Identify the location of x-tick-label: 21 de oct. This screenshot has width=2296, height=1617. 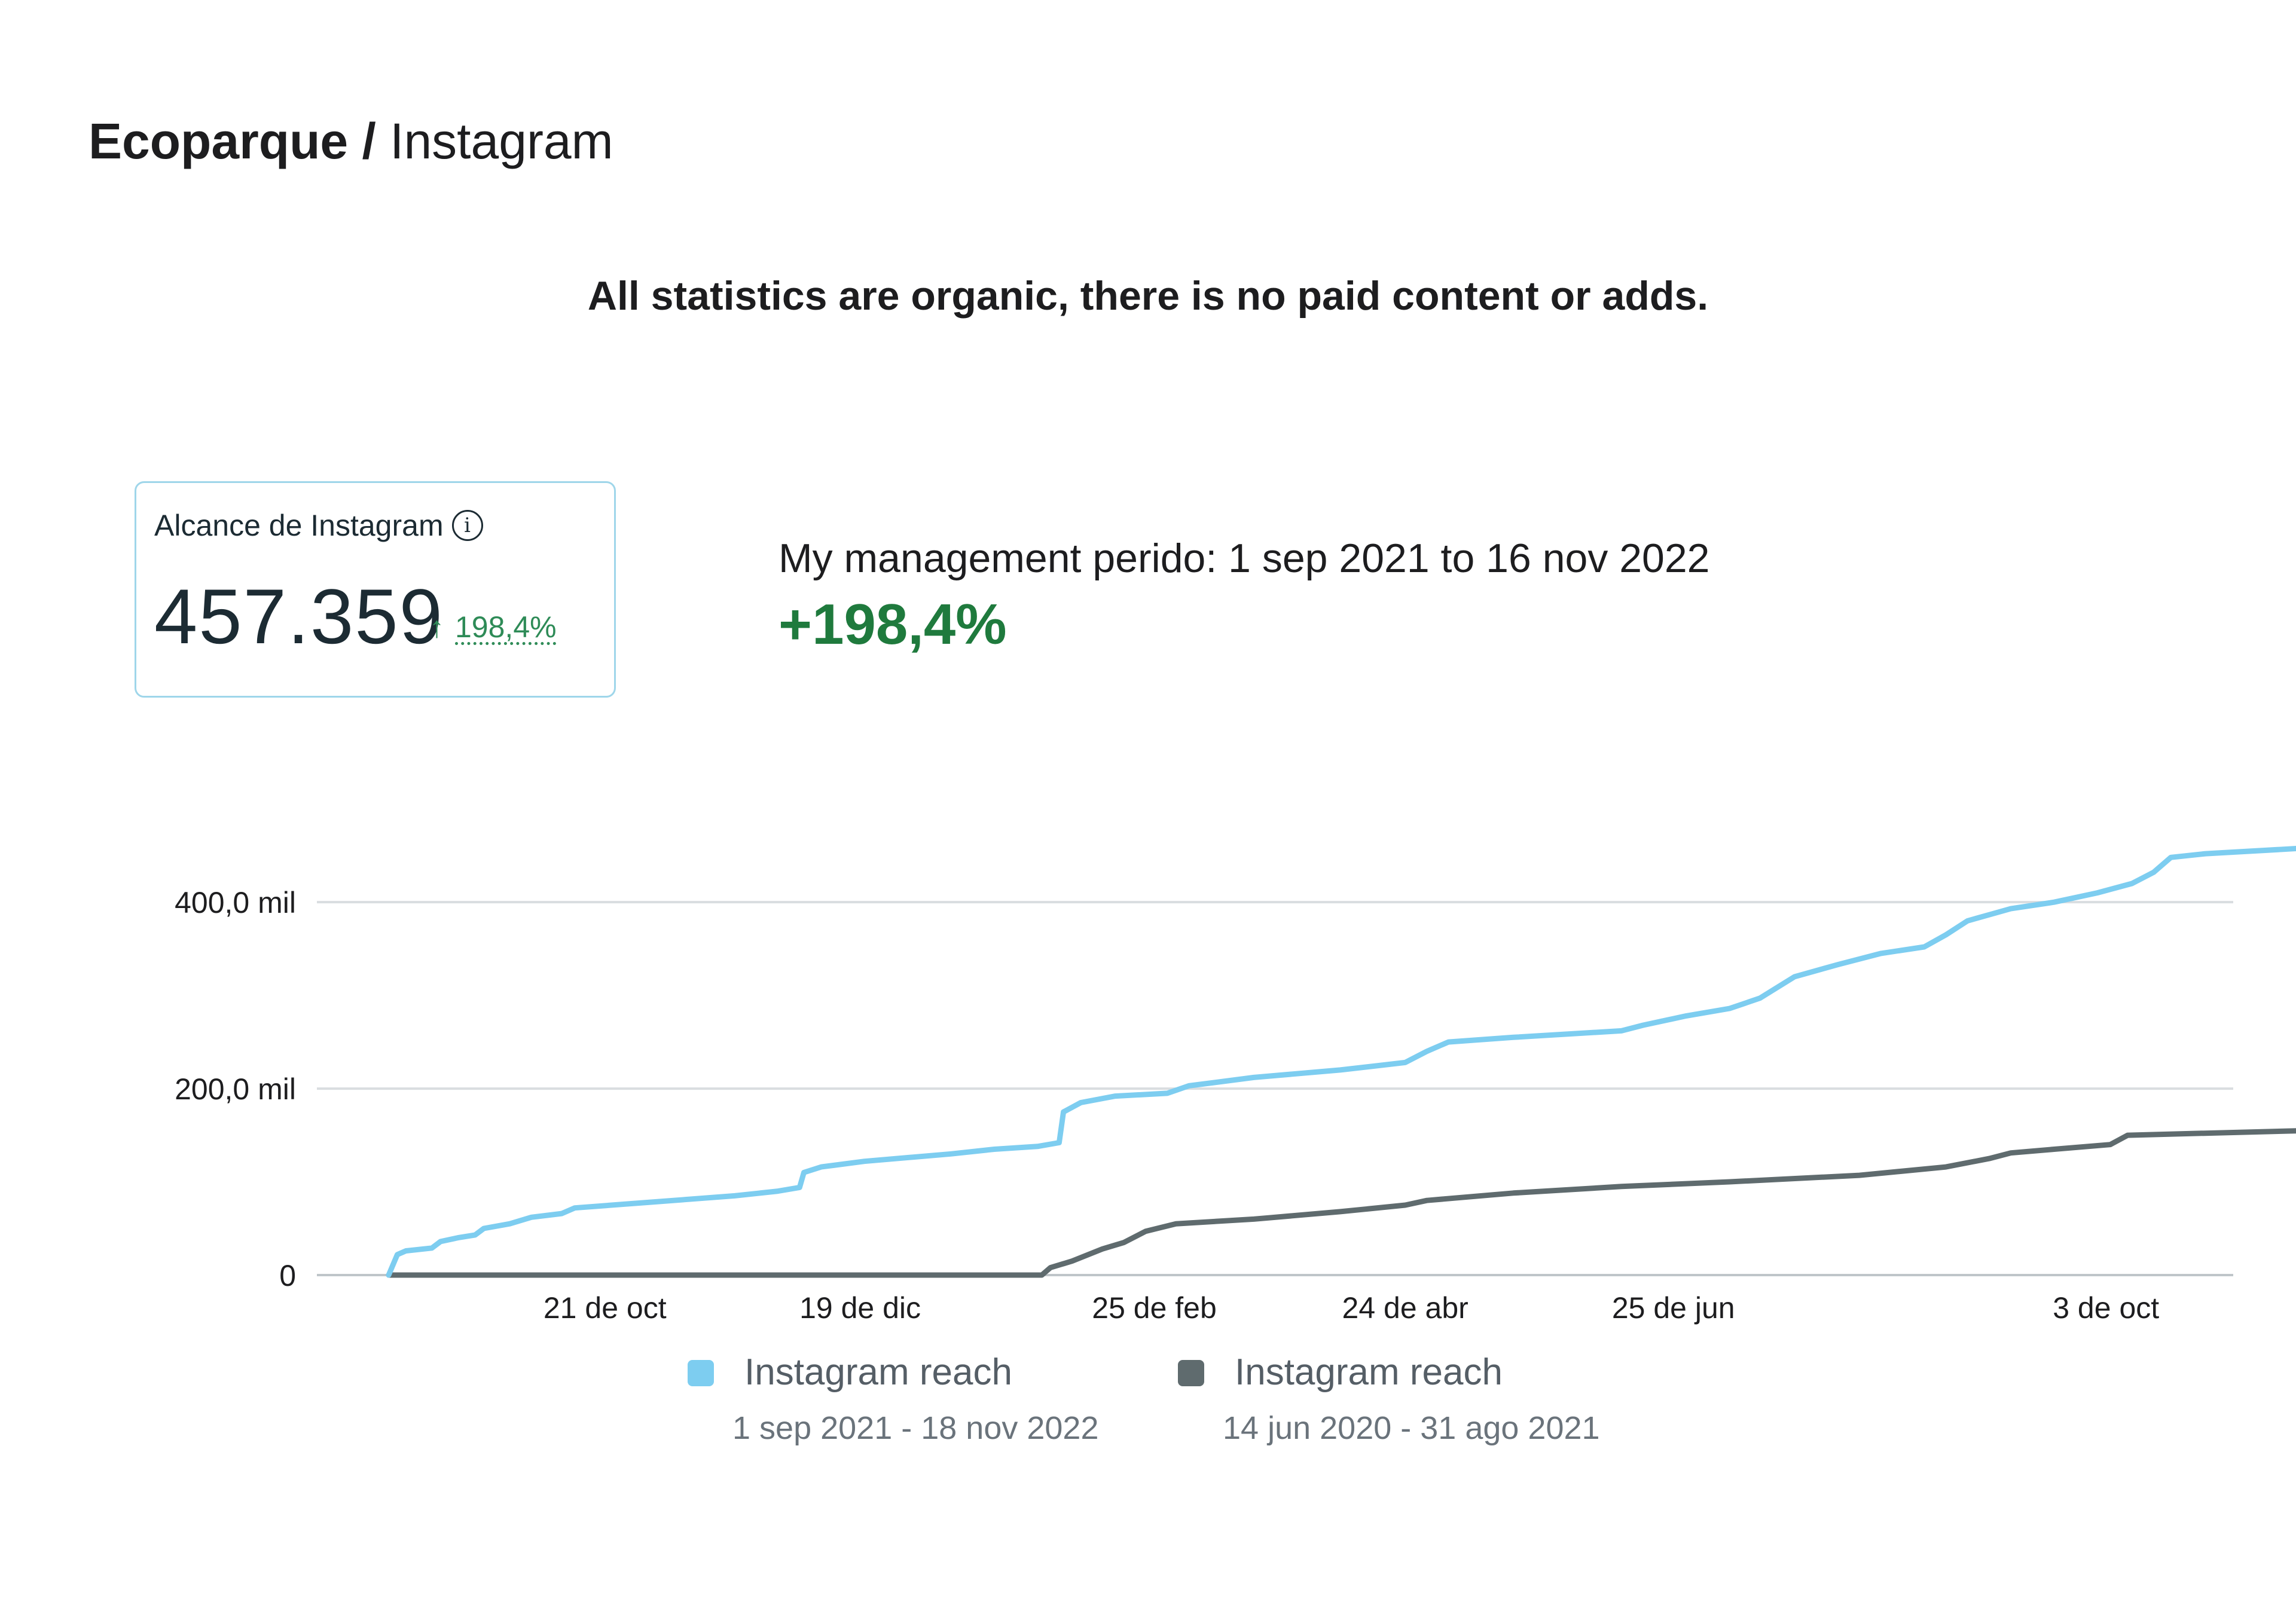
(605, 1308).